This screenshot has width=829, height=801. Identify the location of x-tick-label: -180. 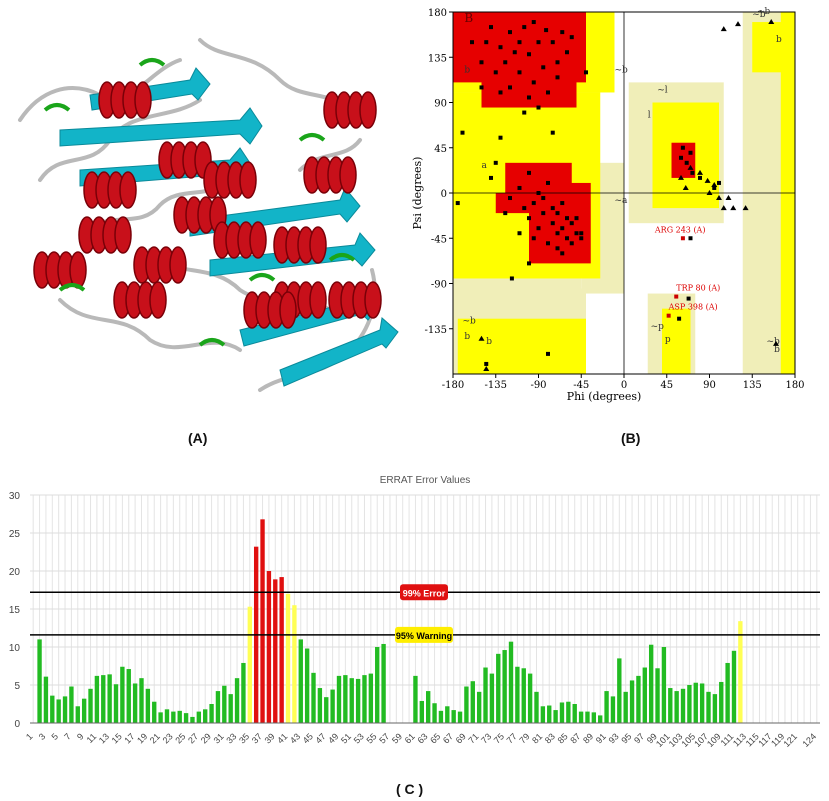
(453, 385).